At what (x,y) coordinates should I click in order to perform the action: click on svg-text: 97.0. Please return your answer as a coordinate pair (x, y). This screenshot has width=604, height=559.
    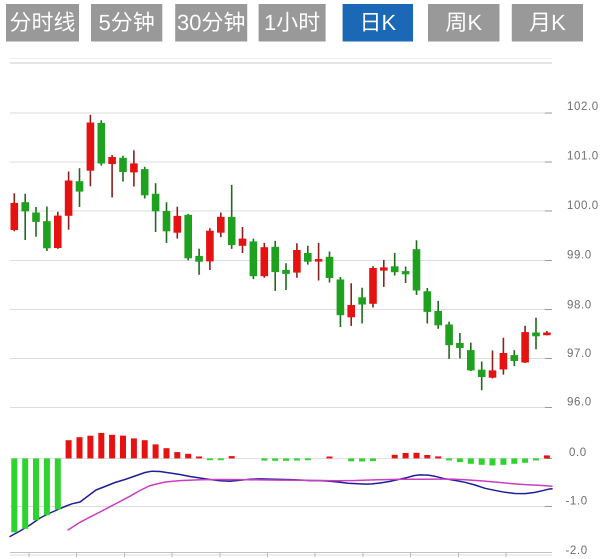
    Looking at the image, I should click on (579, 354).